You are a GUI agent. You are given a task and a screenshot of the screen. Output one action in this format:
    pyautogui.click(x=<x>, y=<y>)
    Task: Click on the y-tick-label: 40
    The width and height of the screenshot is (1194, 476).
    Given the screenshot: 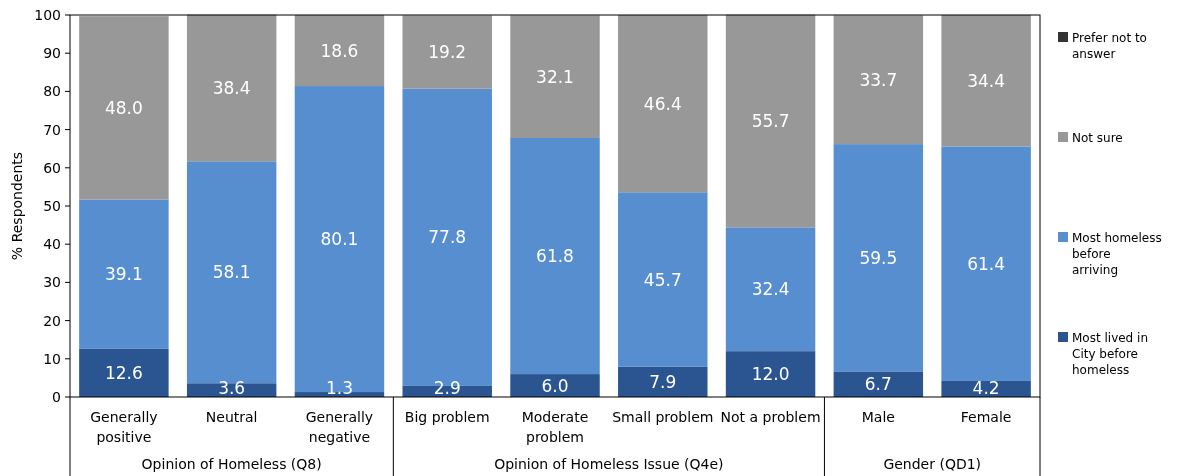 What is the action you would take?
    pyautogui.click(x=52, y=244)
    